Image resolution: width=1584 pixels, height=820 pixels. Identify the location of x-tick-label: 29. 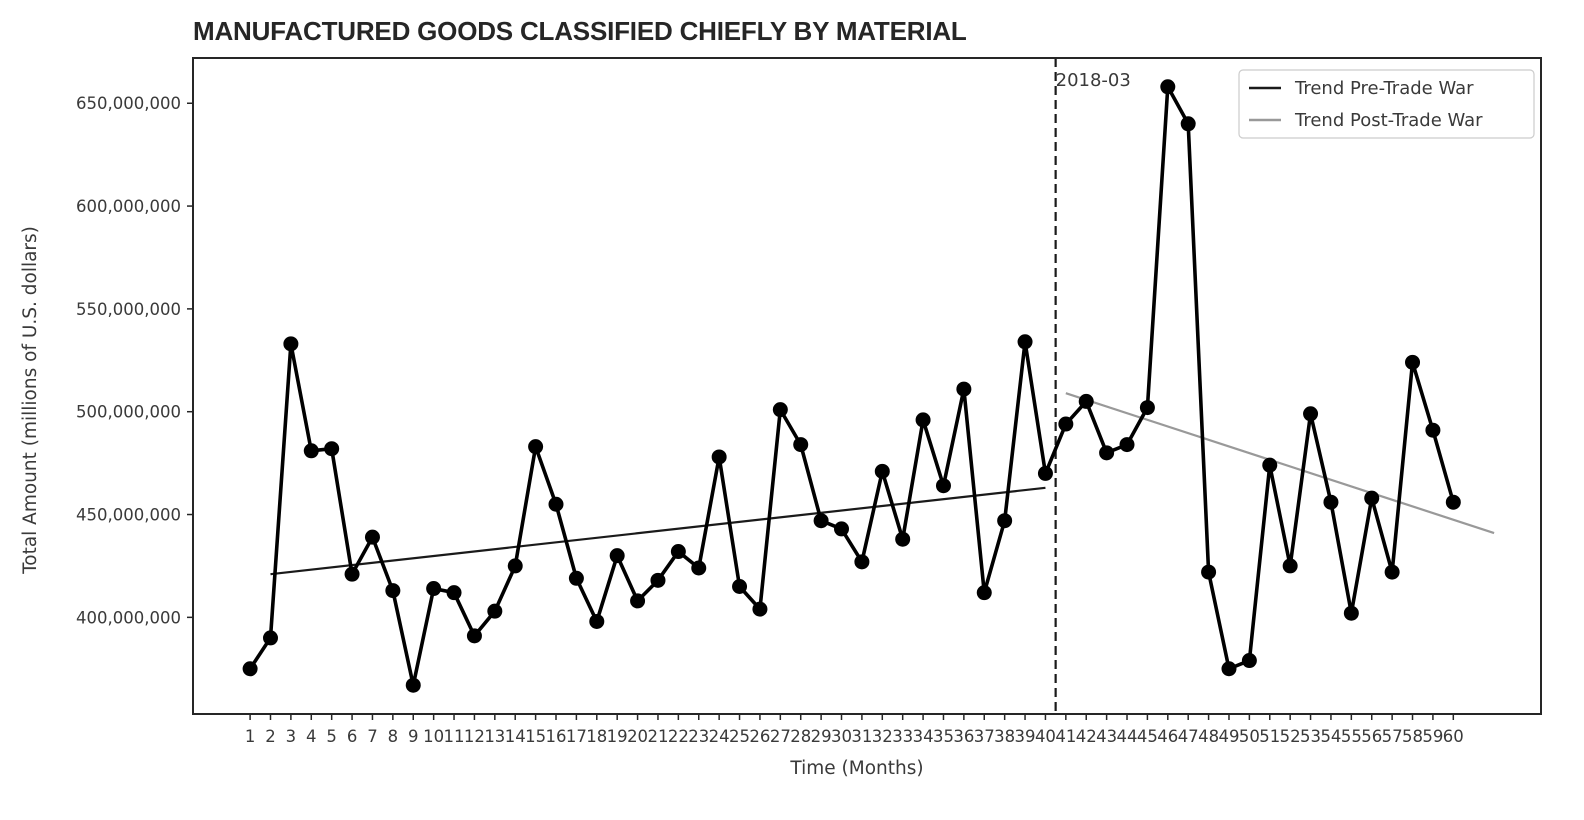
(821, 736).